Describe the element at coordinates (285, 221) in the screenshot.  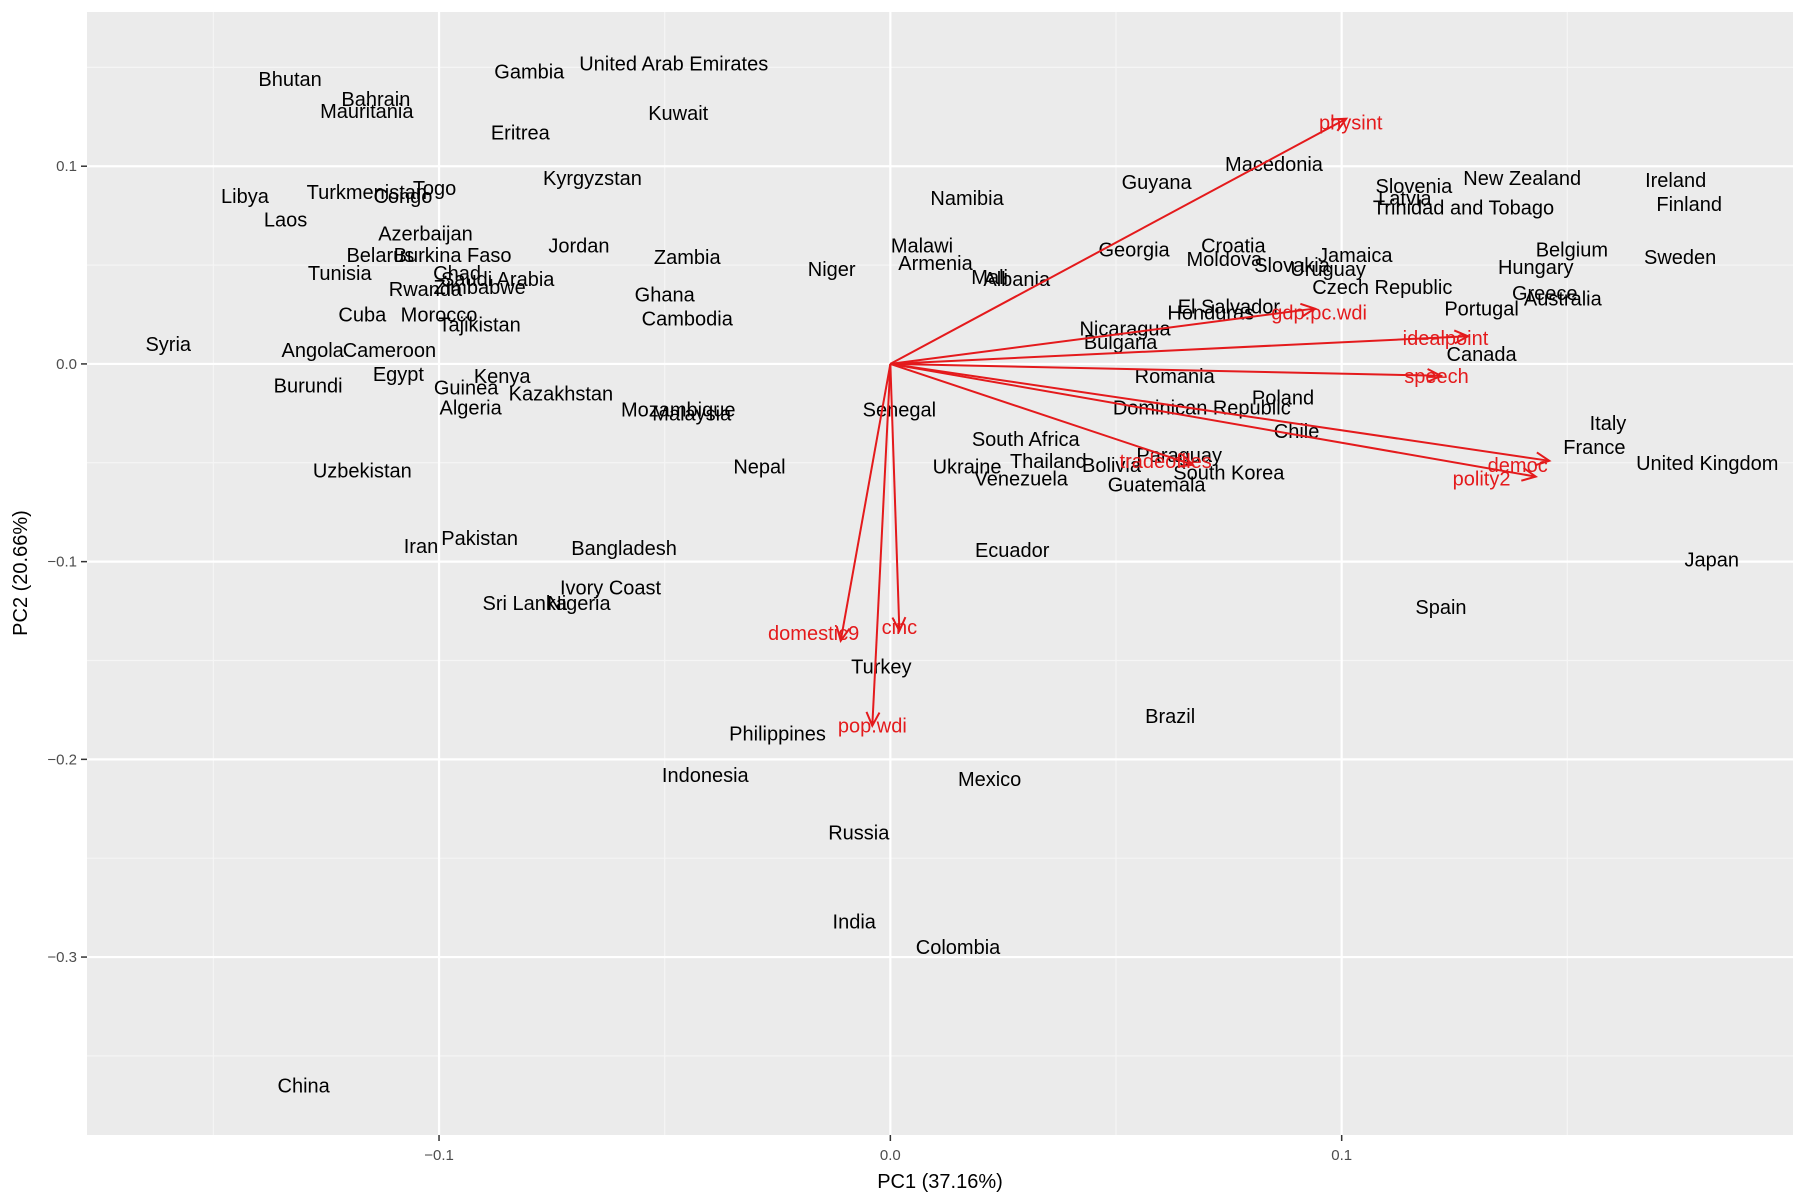
I see `point-label: Laos` at that location.